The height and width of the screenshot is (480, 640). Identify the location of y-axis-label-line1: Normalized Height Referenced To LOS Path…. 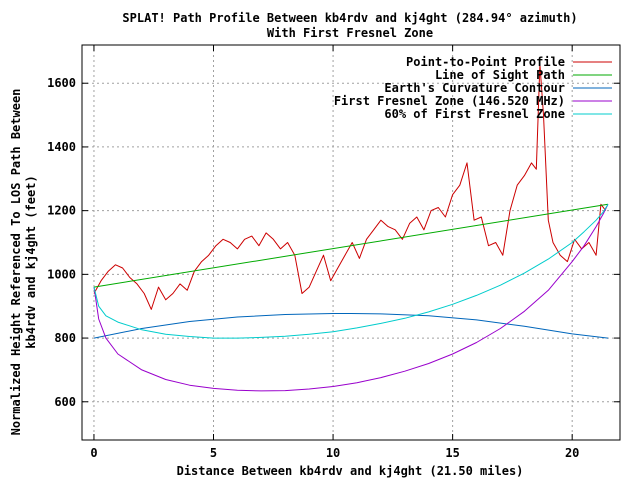
(16, 262).